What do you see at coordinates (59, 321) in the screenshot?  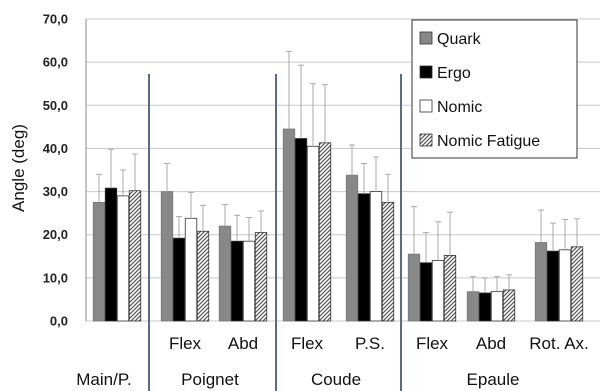 I see `y-tick-label: 0,0` at bounding box center [59, 321].